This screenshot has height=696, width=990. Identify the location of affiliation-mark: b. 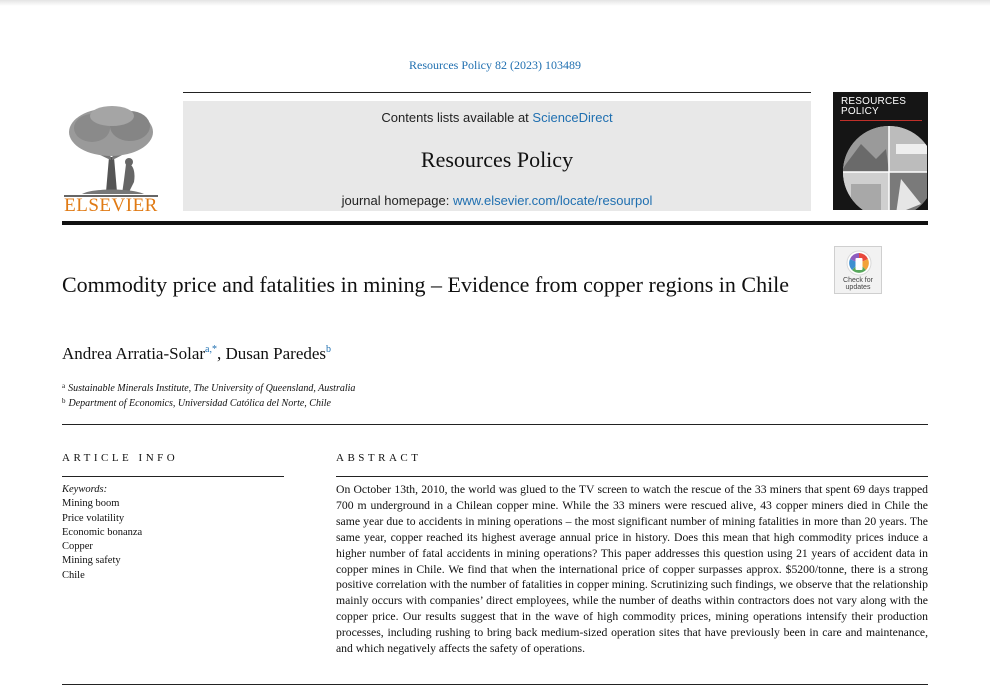
(64, 401).